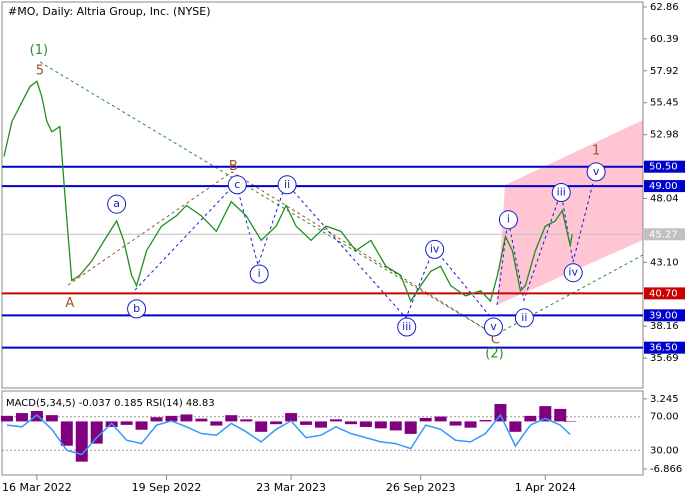 Image resolution: width=700 pixels, height=500 pixels. Describe the element at coordinates (37, 487) in the screenshot. I see `x-tick-label: 16 Mar 2022` at that location.